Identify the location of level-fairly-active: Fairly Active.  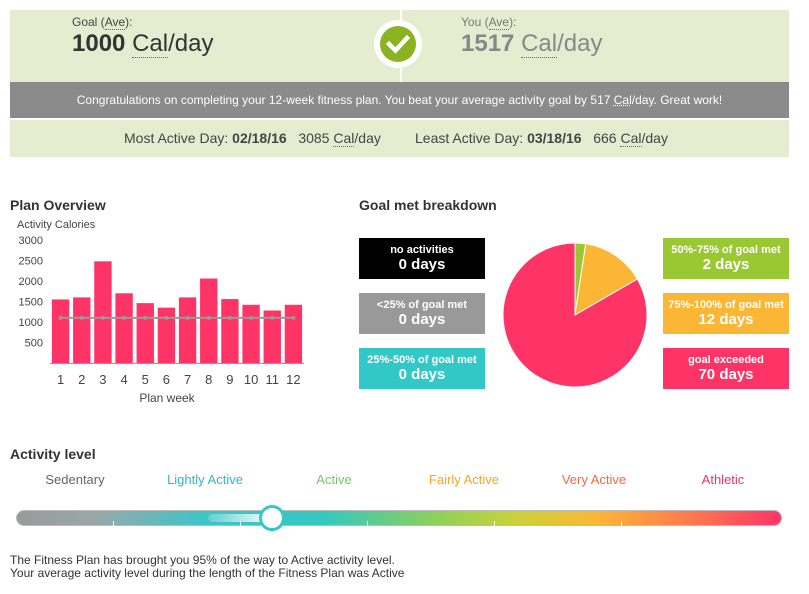
(464, 479).